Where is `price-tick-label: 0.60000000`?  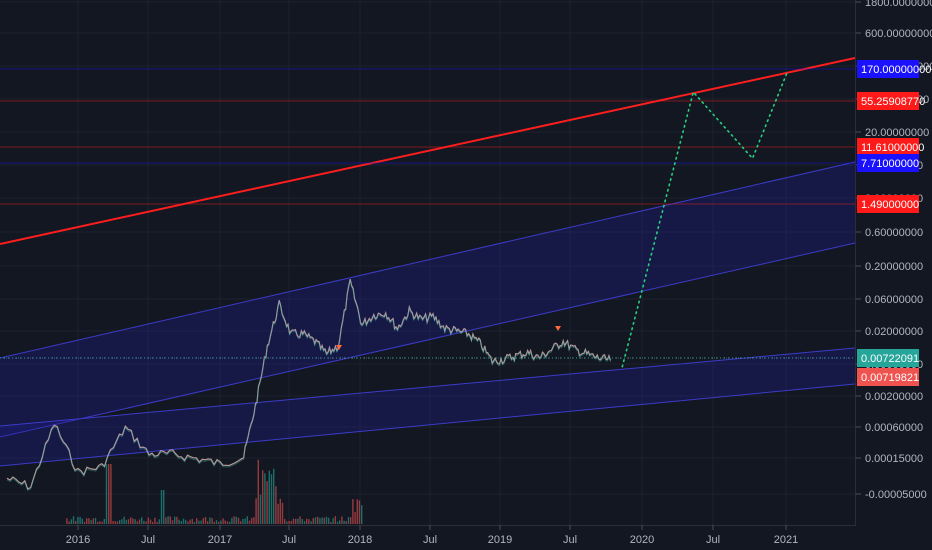 price-tick-label: 0.60000000 is located at coordinates (894, 233).